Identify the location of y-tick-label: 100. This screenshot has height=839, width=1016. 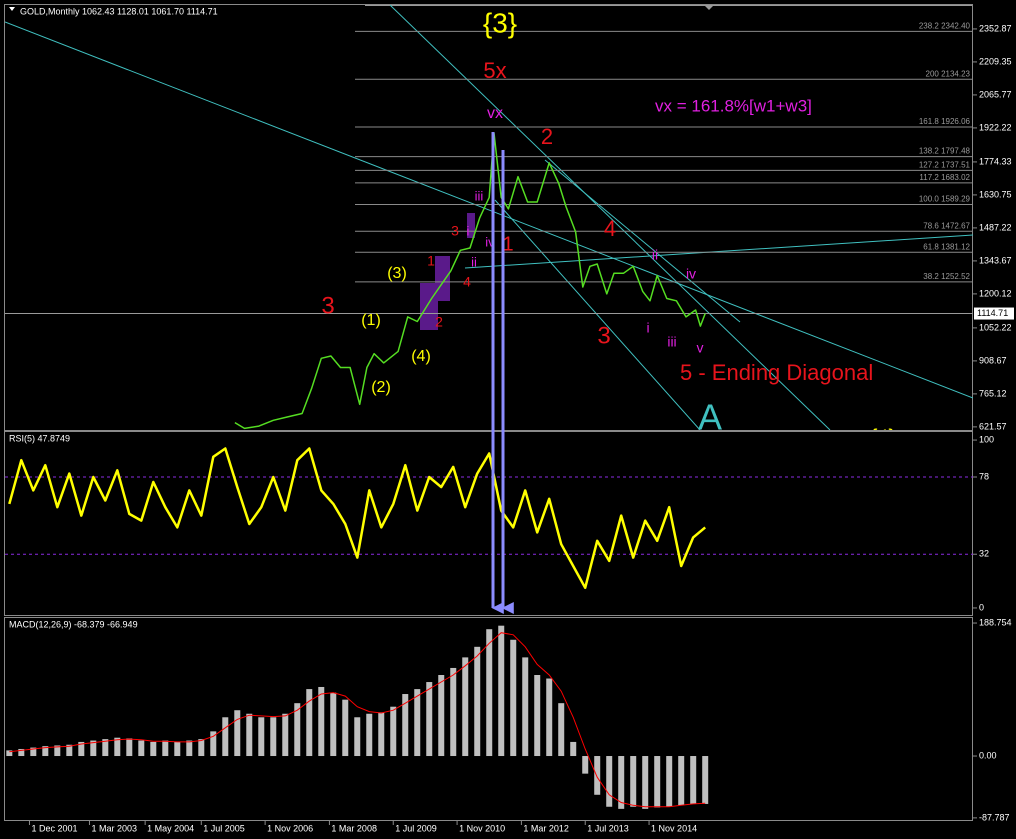
(986, 439).